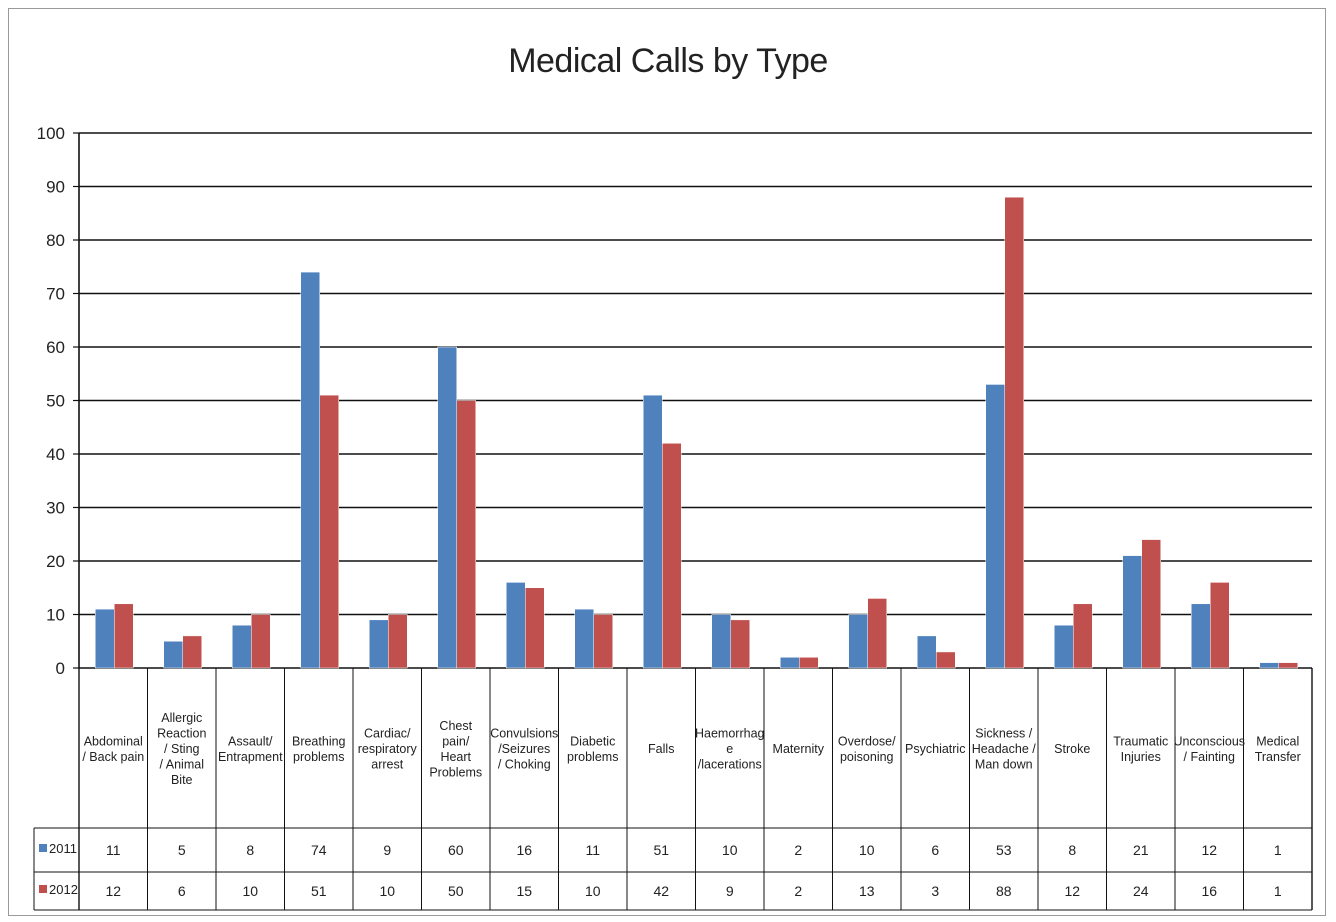  I want to click on category-label: poisoning, so click(867, 757).